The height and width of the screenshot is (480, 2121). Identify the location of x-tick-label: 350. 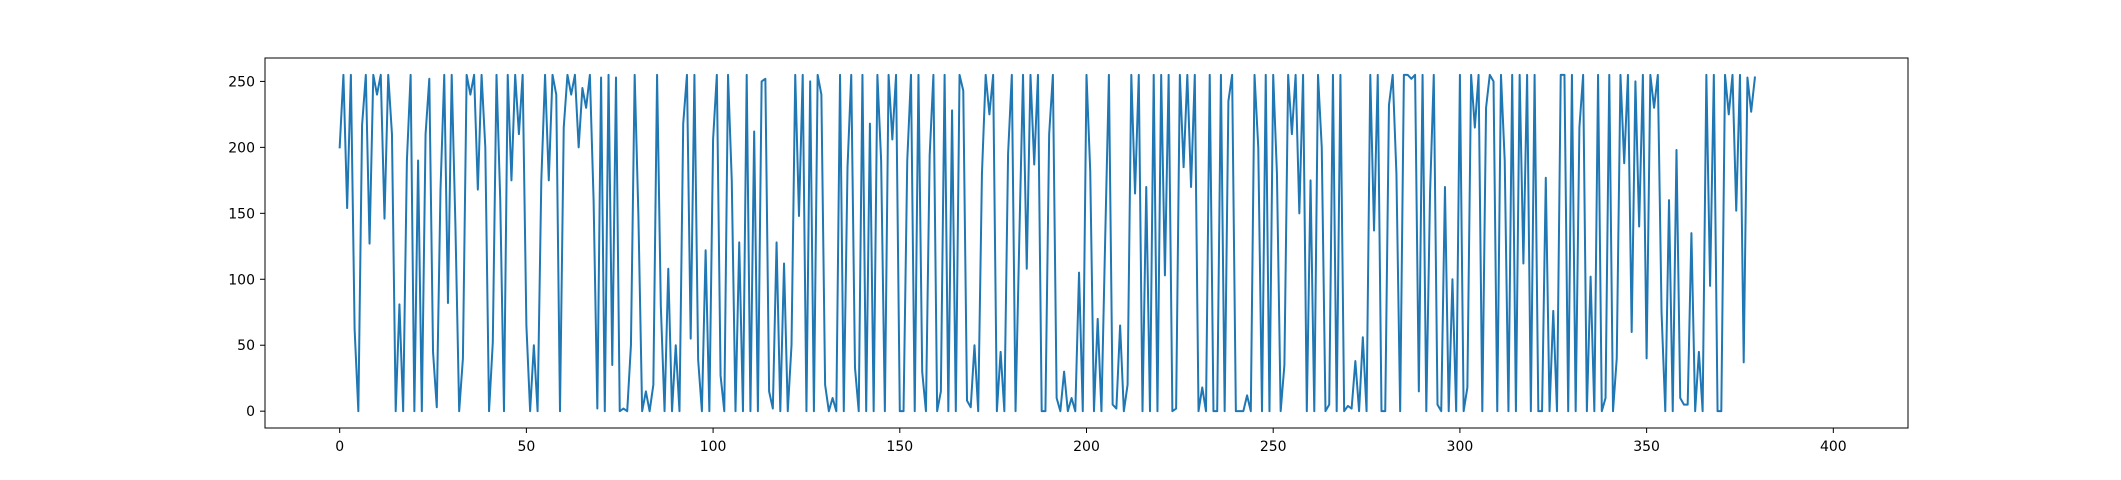
(1646, 447).